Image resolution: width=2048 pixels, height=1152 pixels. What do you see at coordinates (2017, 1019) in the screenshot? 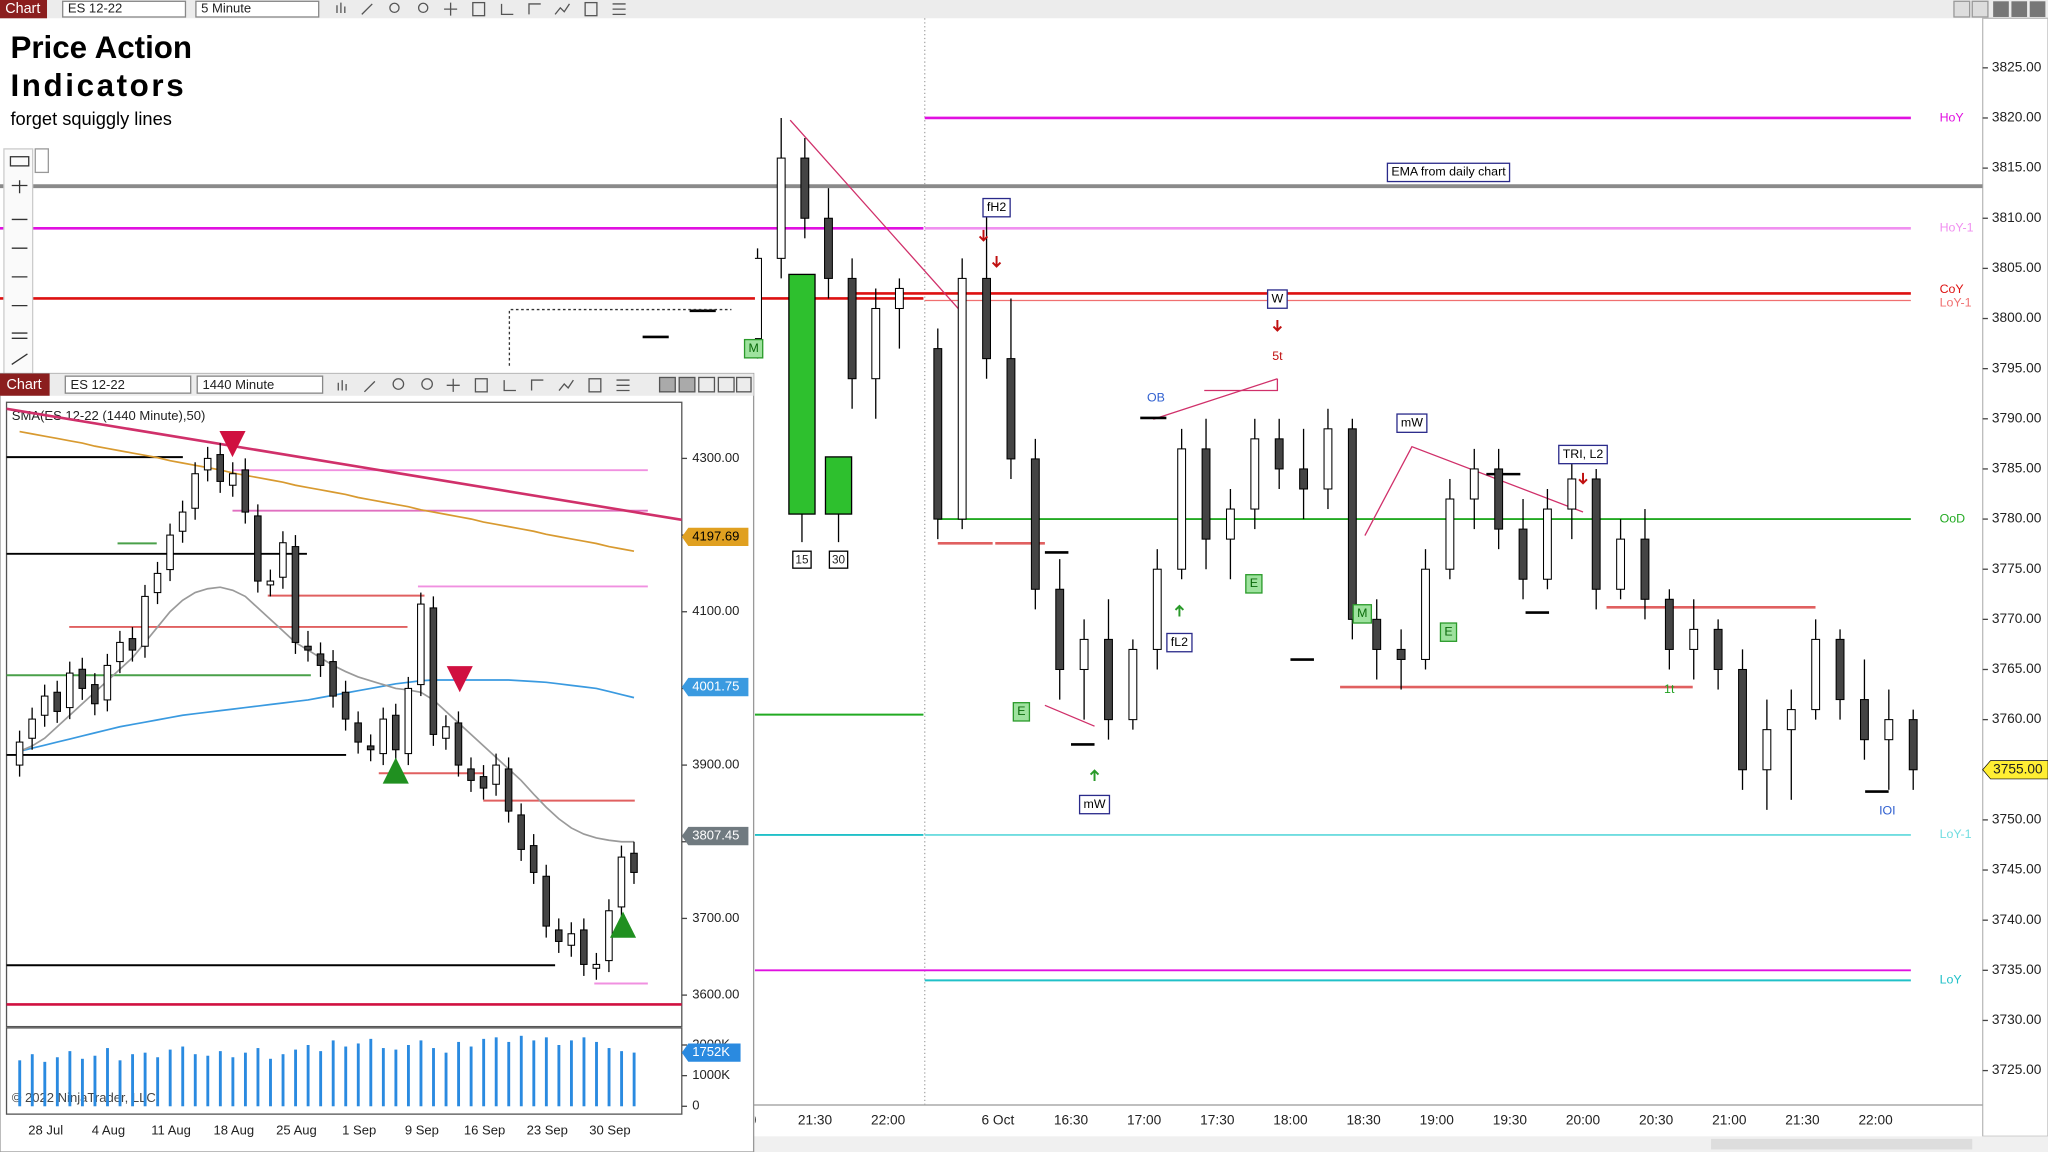
I see `y-tick-label: 3730.00` at bounding box center [2017, 1019].